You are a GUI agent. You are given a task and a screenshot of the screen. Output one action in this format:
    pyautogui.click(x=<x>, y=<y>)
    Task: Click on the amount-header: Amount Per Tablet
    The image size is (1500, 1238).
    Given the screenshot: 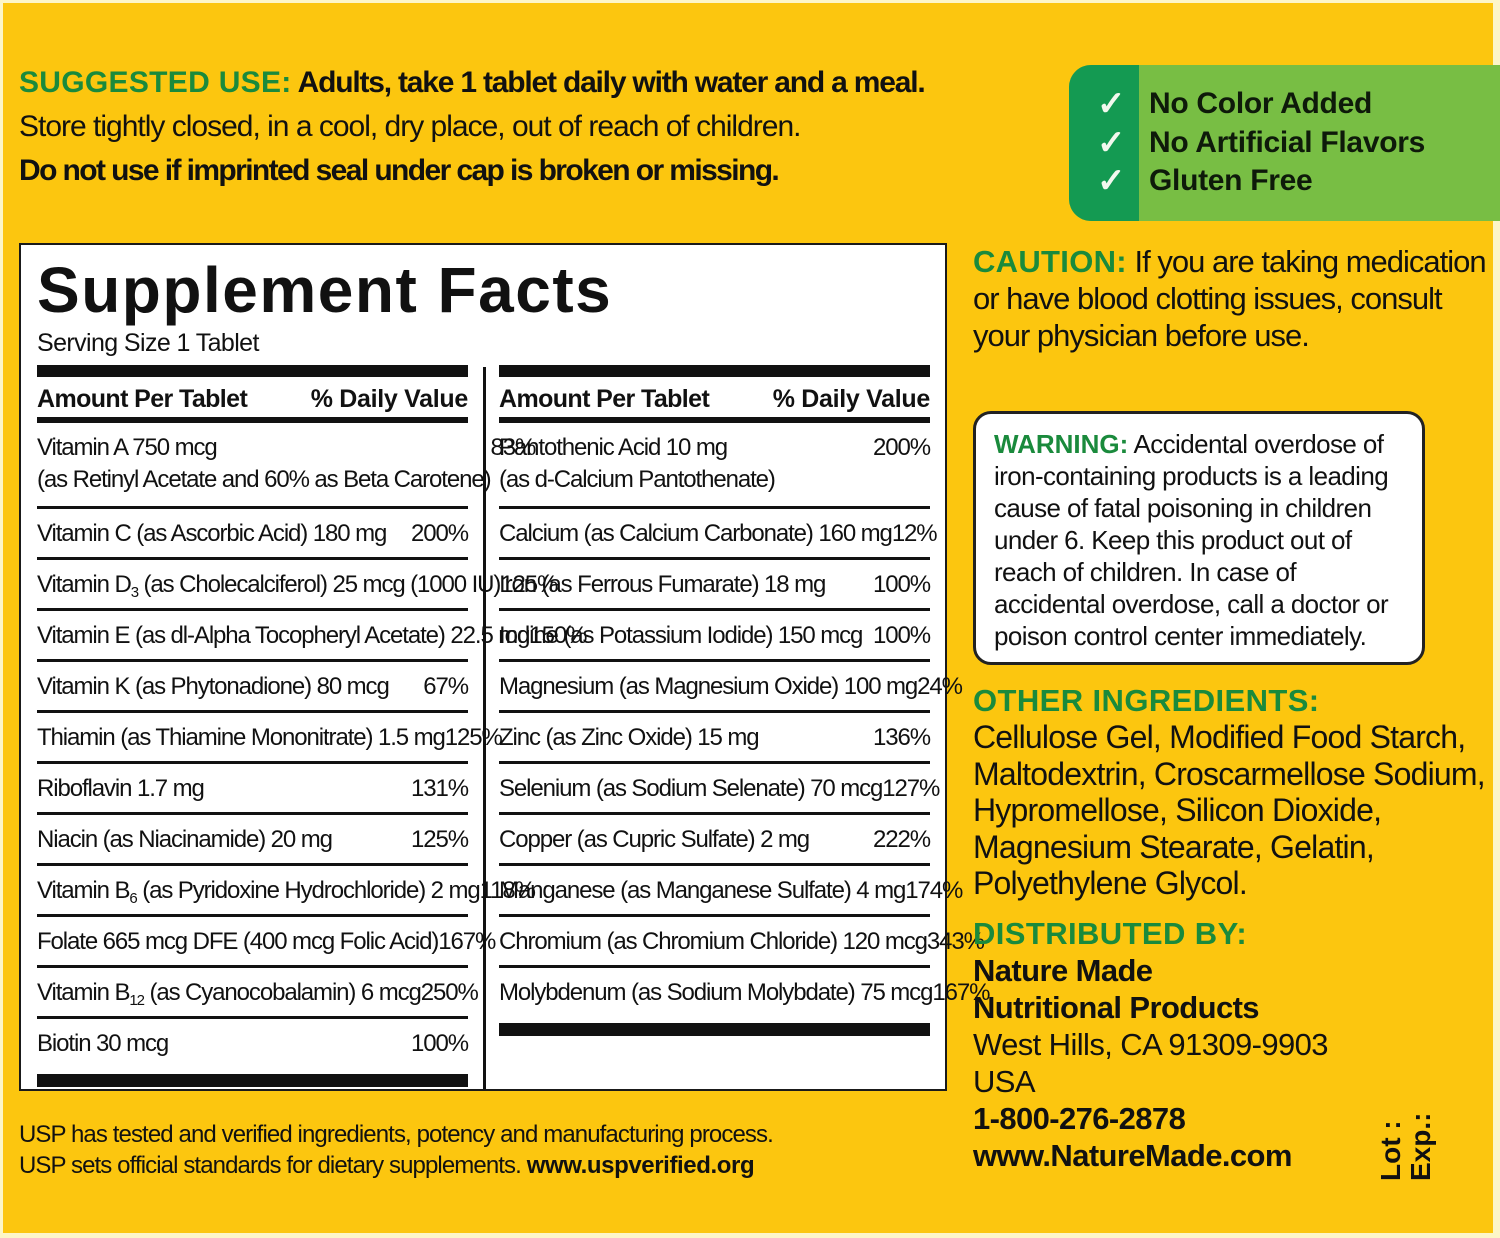 What is the action you would take?
    pyautogui.click(x=604, y=399)
    